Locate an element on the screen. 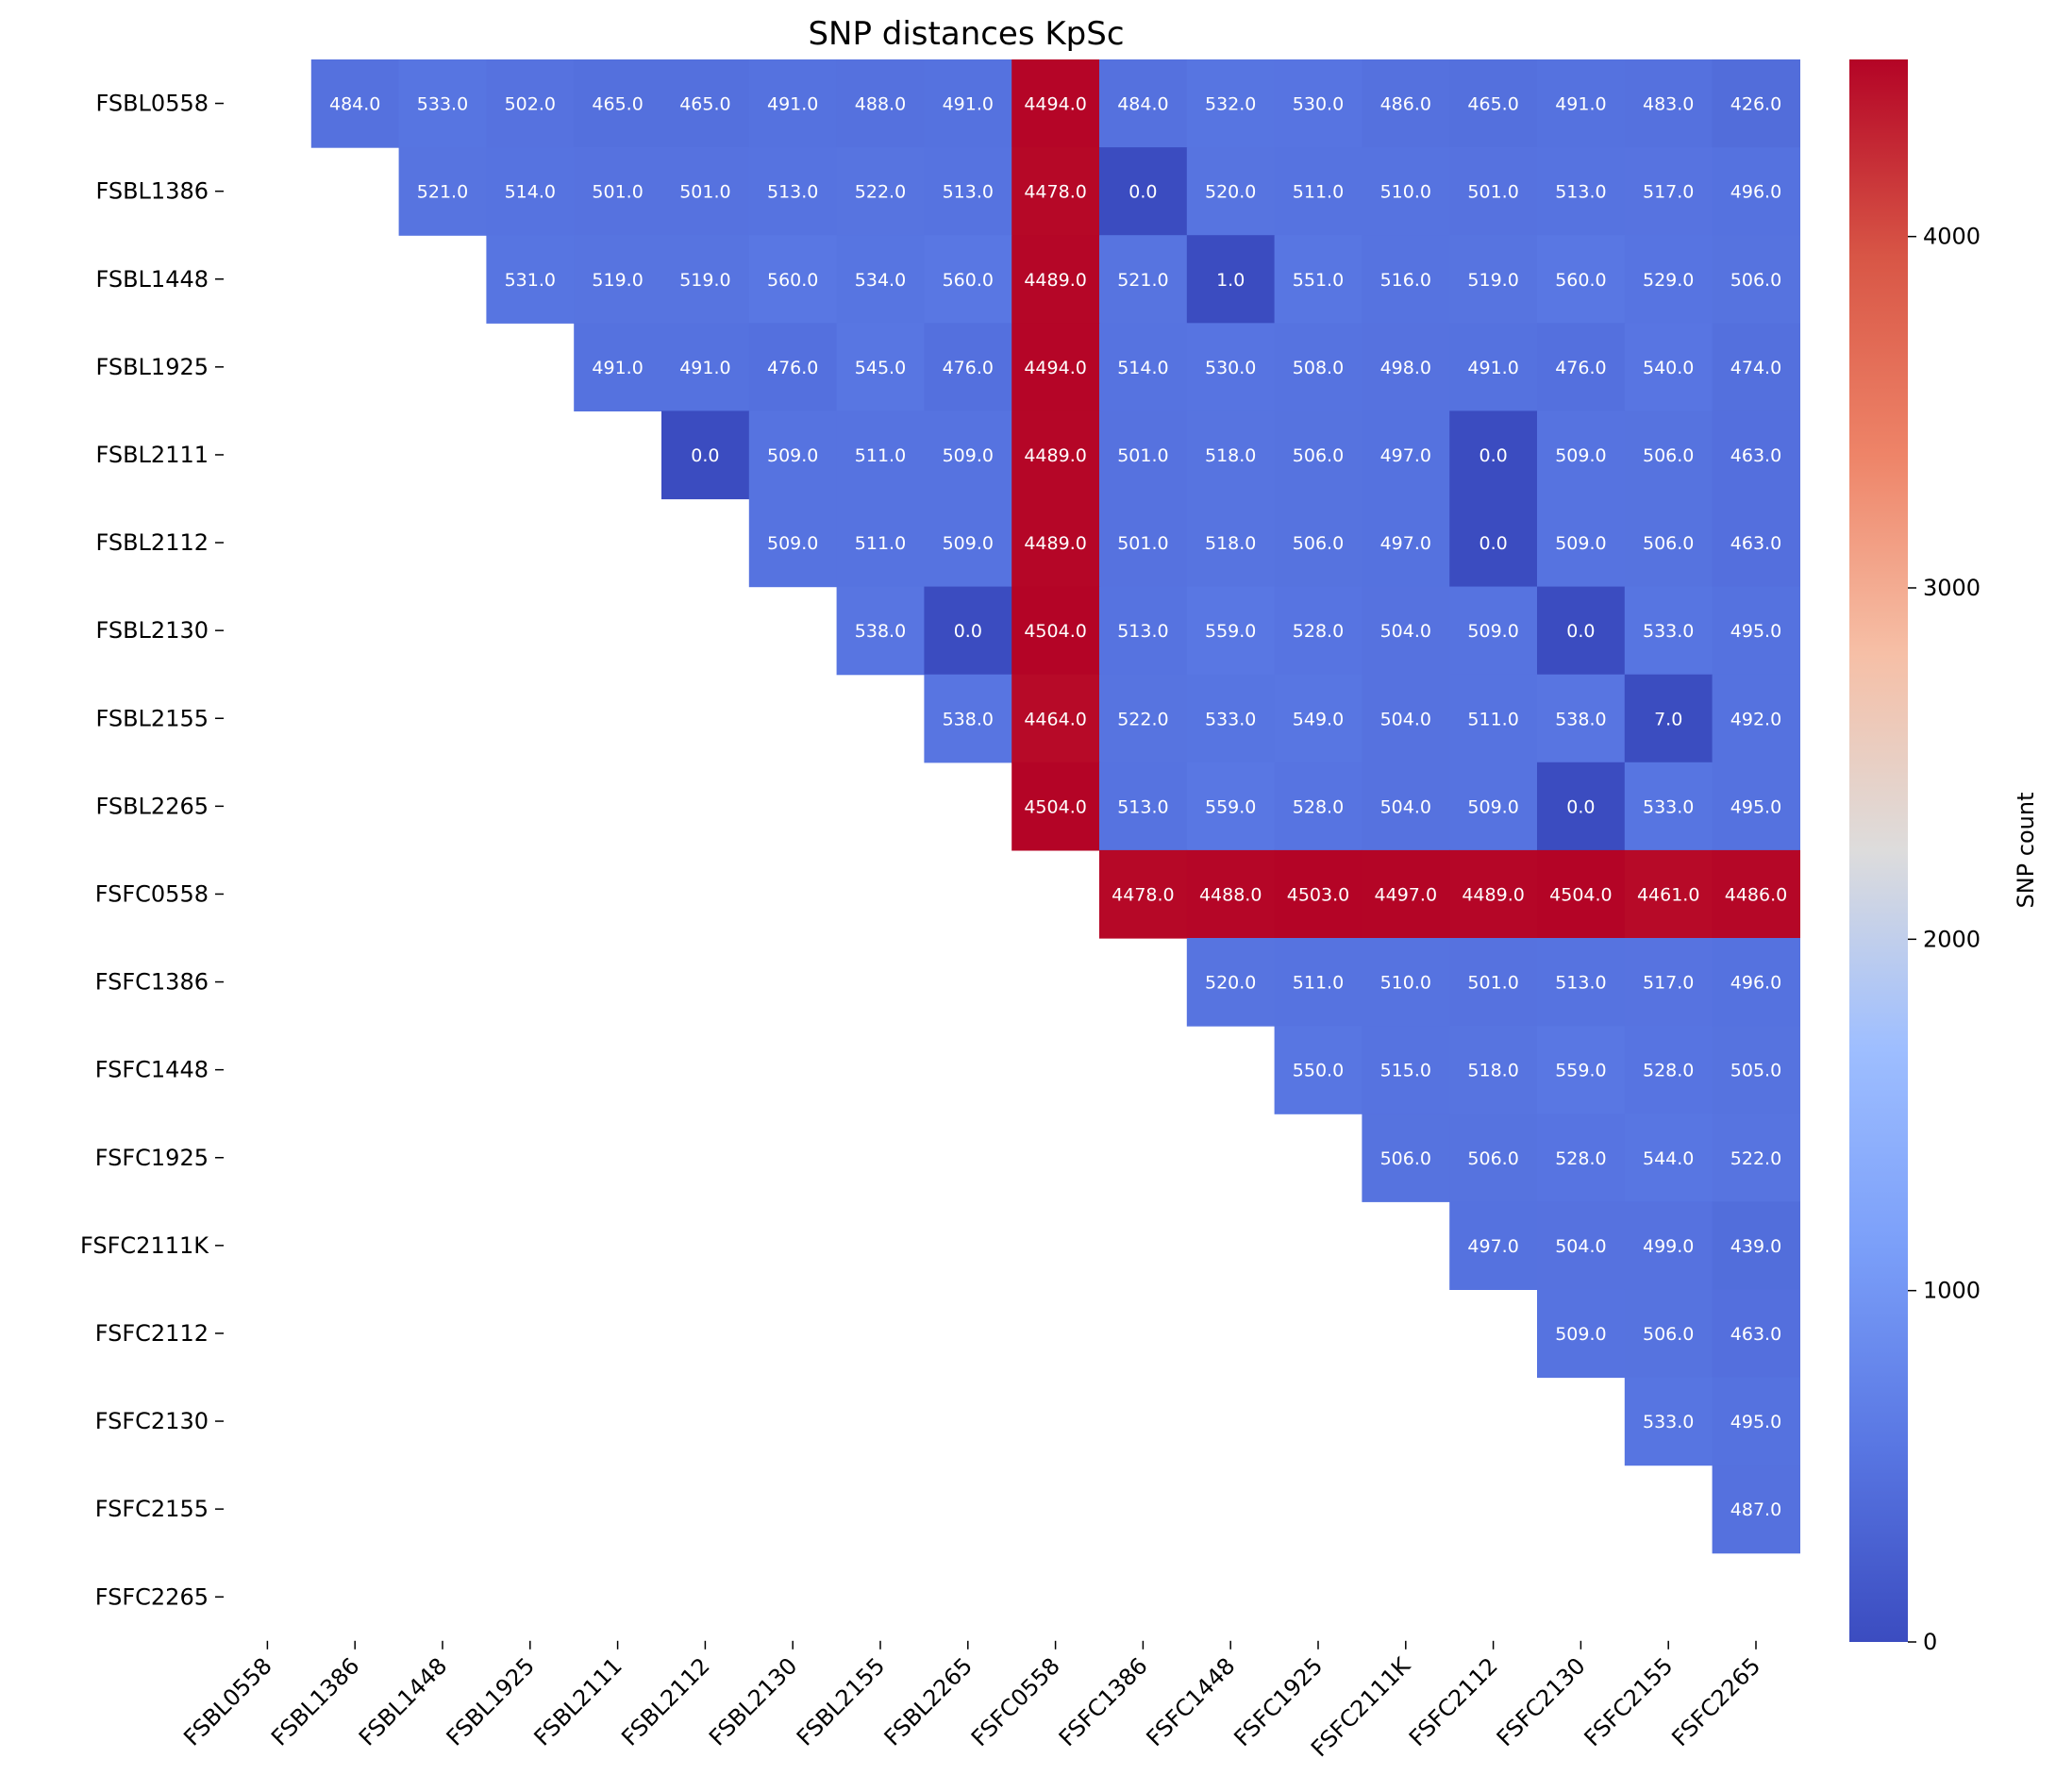  y-tick-label: FSFC2265 is located at coordinates (152, 1596).